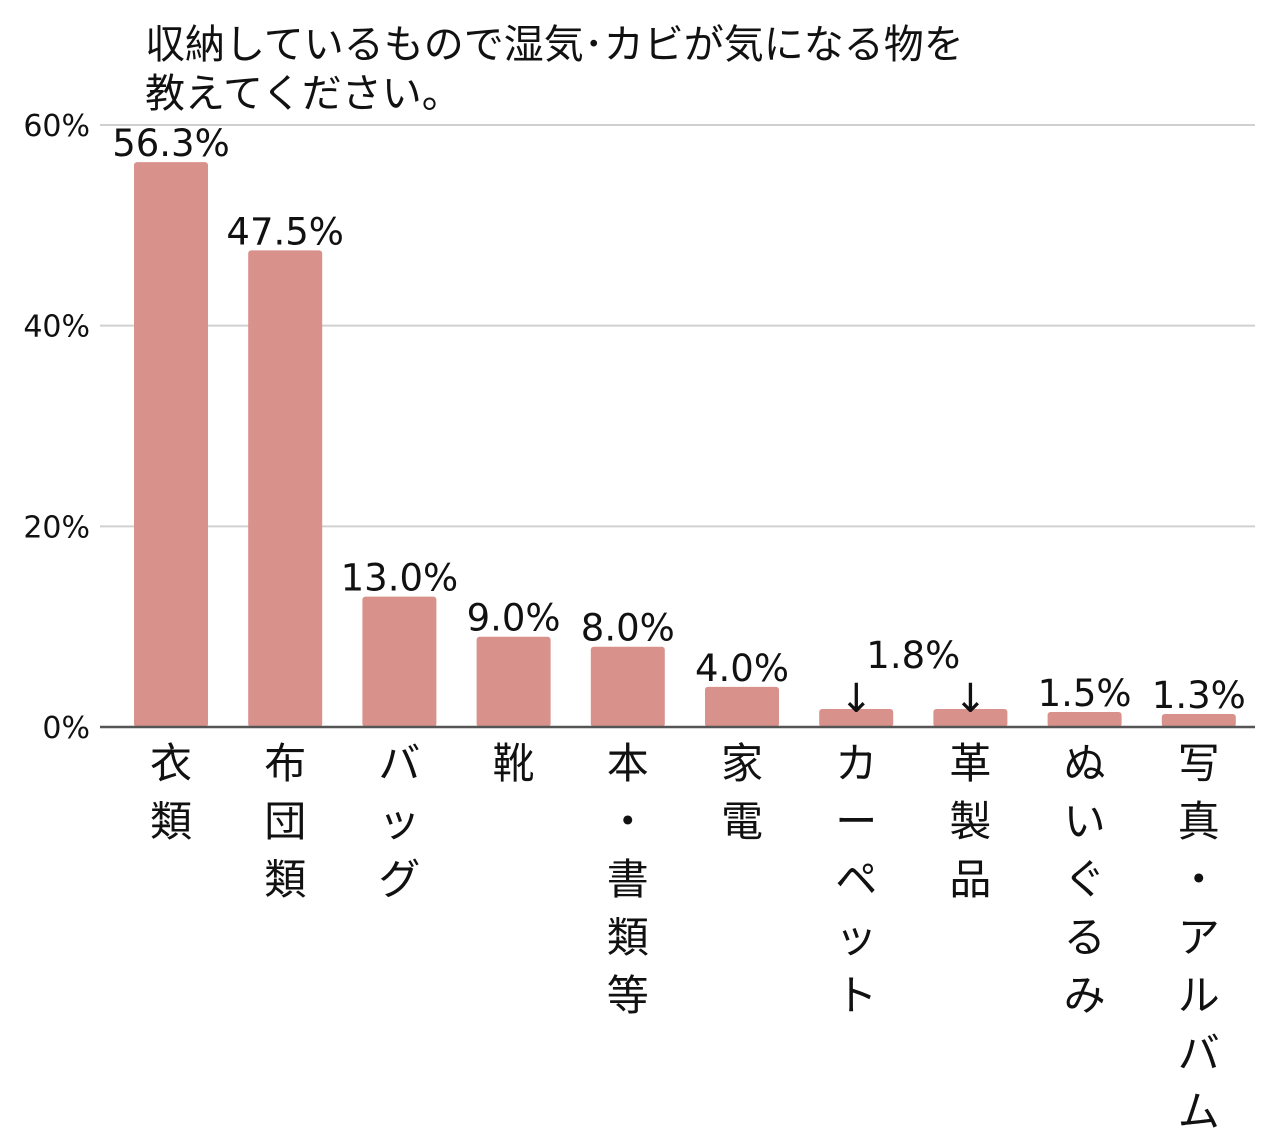  Describe the element at coordinates (628, 628) in the screenshot. I see `data-label-4: 8.0%` at that location.